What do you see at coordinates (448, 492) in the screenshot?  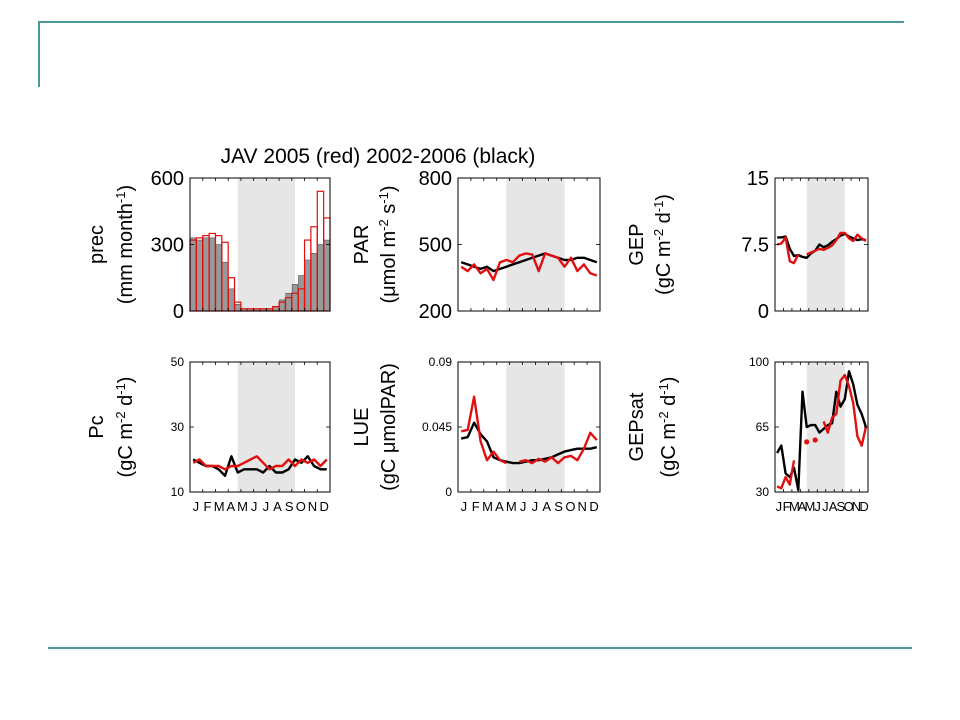 I see `y-tick-label-lue: 0` at bounding box center [448, 492].